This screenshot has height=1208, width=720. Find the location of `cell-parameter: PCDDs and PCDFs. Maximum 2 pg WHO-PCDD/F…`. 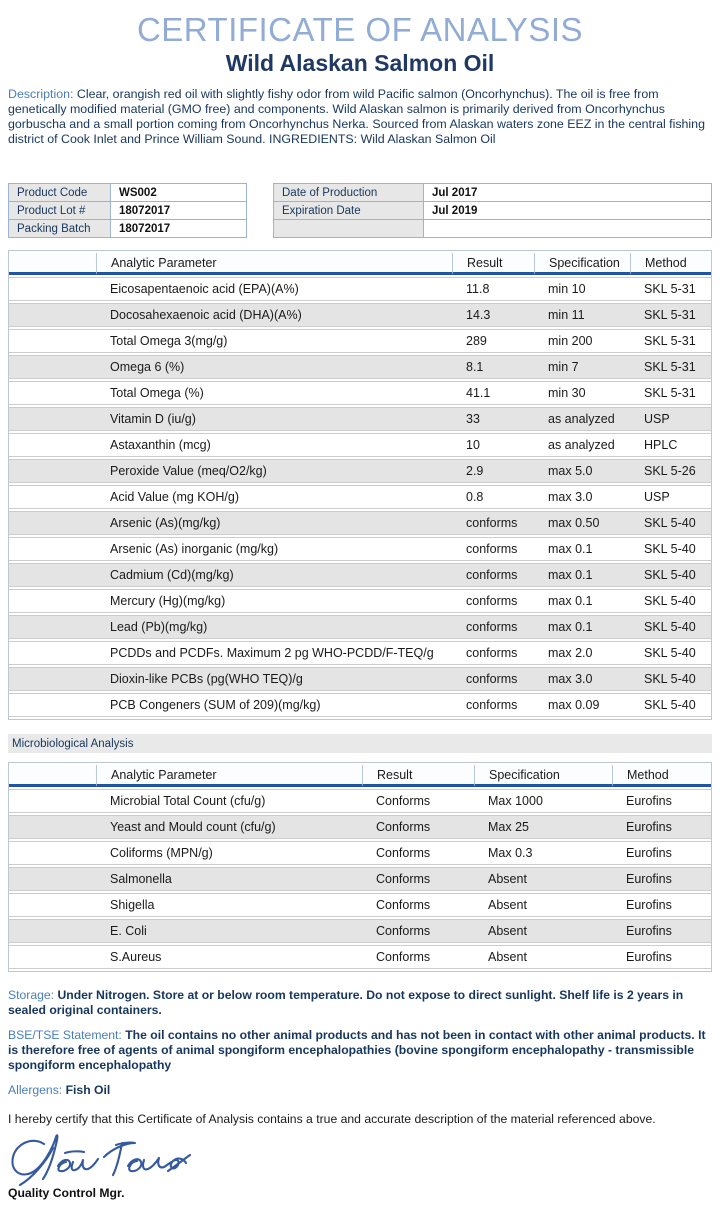

cell-parameter: PCDDs and PCDFs. Maximum 2 pg WHO-PCDD/F… is located at coordinates (274, 653).